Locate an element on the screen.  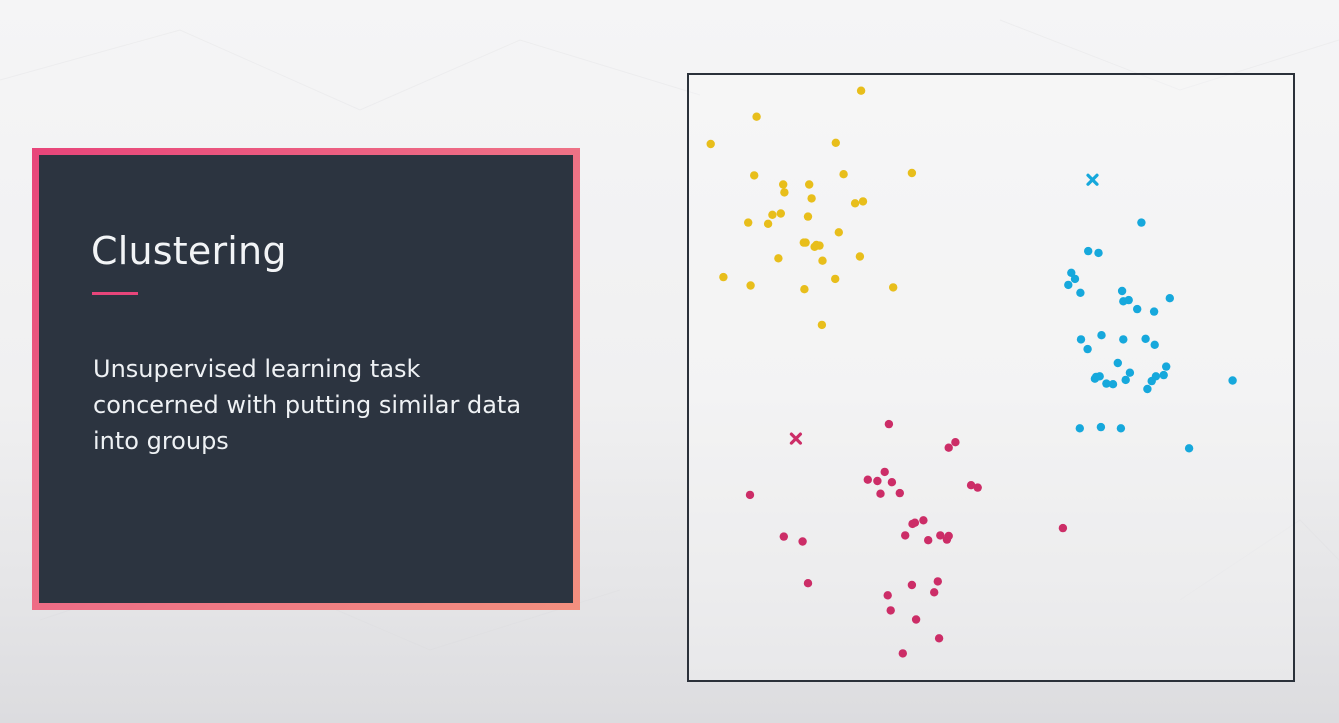
title-underline is located at coordinates (115, 293).